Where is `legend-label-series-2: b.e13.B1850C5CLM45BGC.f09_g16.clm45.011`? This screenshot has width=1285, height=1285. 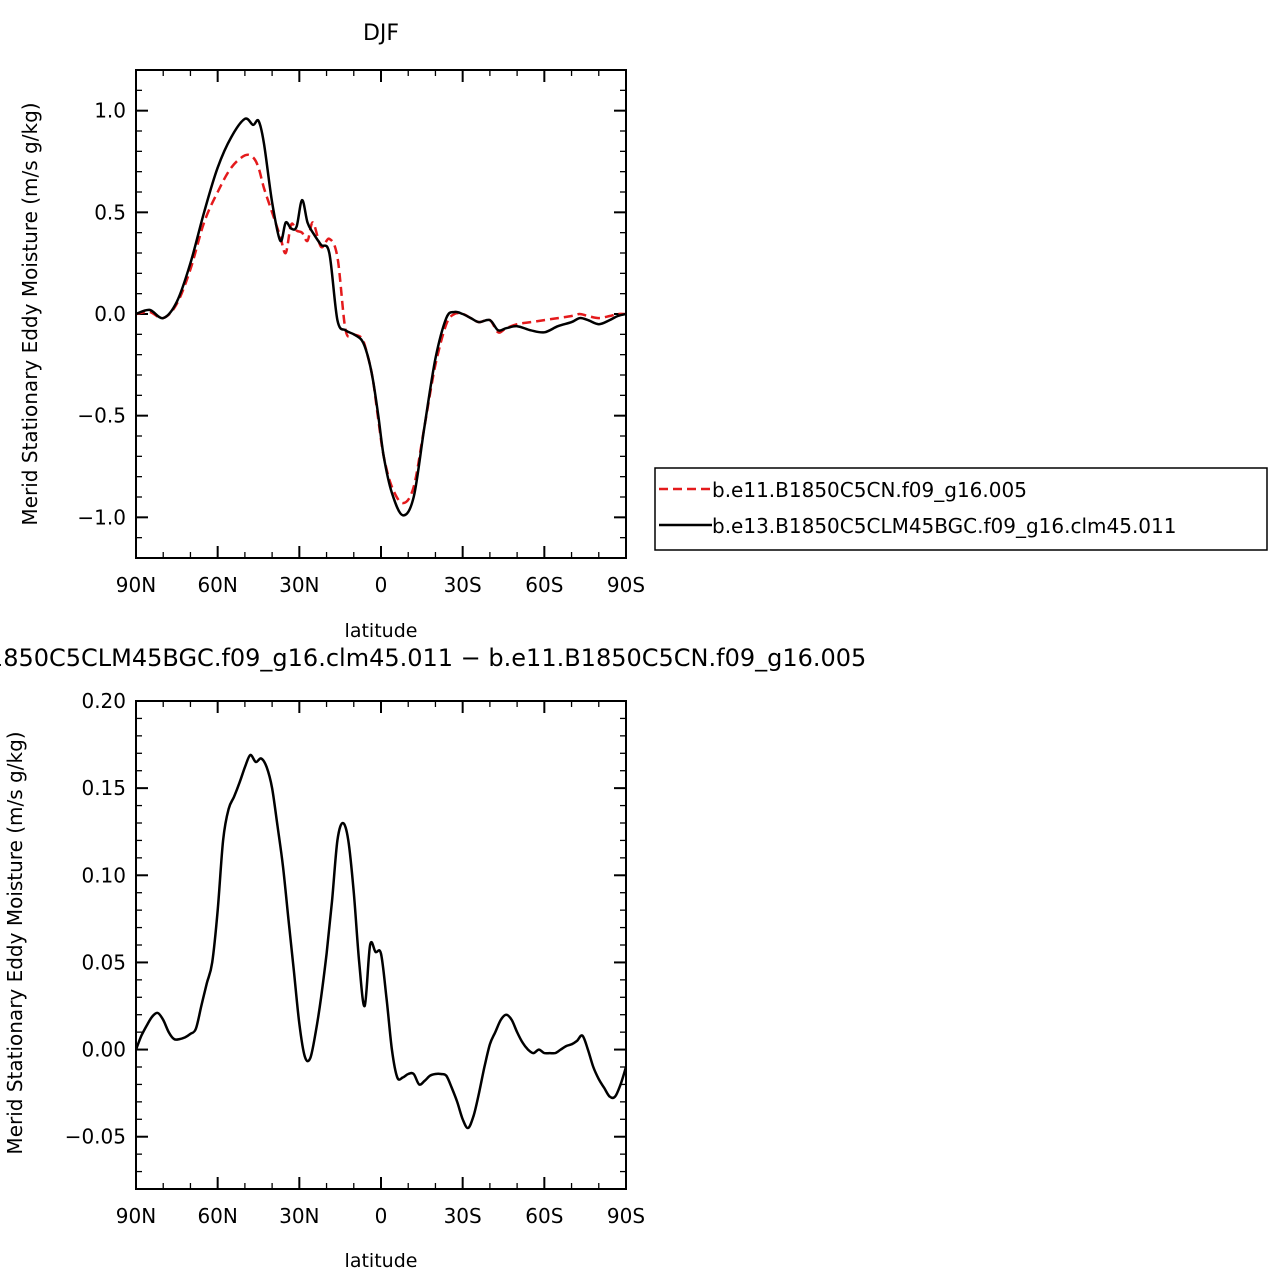 legend-label-series-2: b.e13.B1850C5CLM45BGC.f09_g16.clm45.011 is located at coordinates (944, 526).